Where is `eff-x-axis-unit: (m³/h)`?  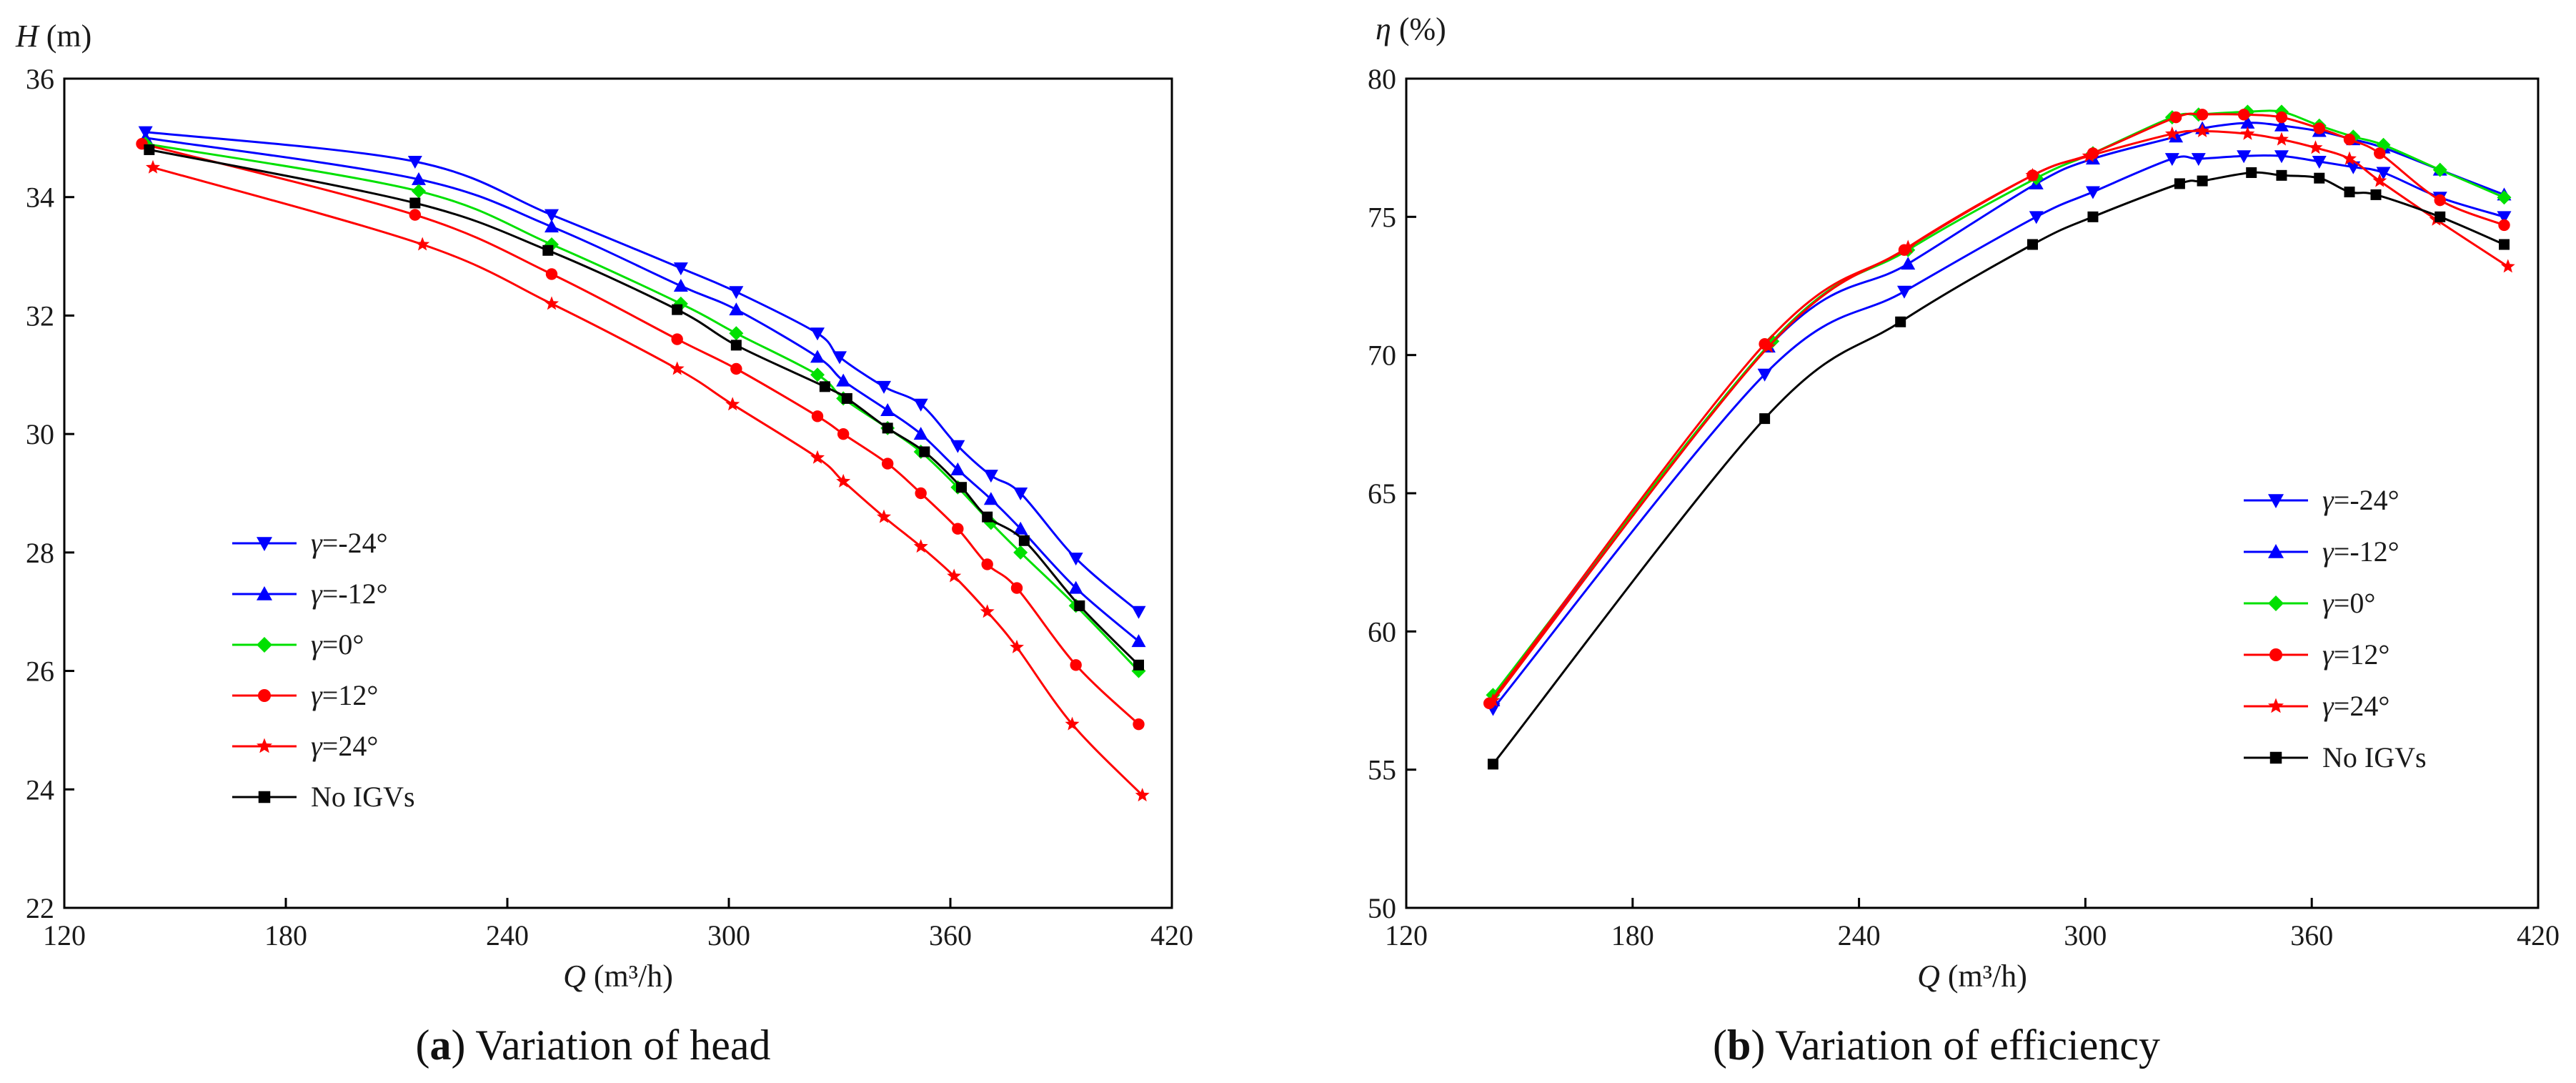 eff-x-axis-unit: (m³/h) is located at coordinates (1987, 976).